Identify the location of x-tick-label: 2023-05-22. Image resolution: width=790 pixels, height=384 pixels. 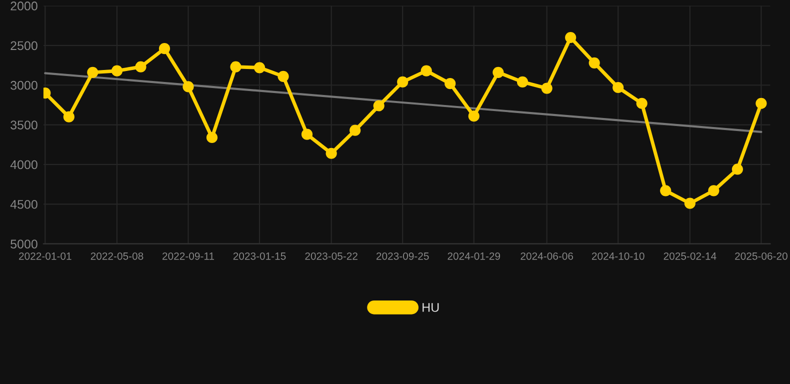
(331, 256).